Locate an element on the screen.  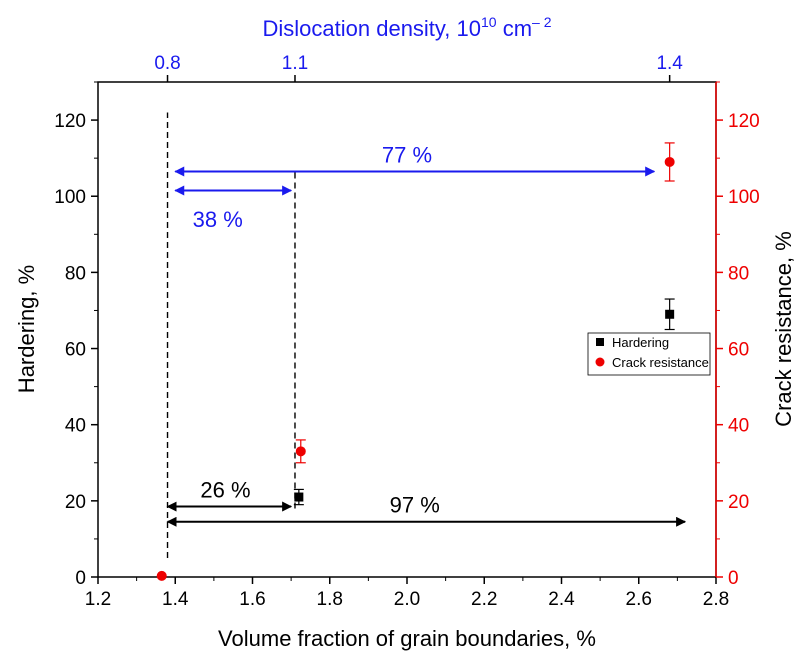
top-axis-title-exp1: 10 is located at coordinates (489, 22).